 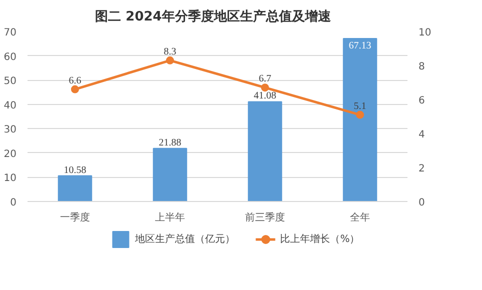 What do you see at coordinates (360, 106) in the screenshot?
I see `data-label: 5.1` at bounding box center [360, 106].